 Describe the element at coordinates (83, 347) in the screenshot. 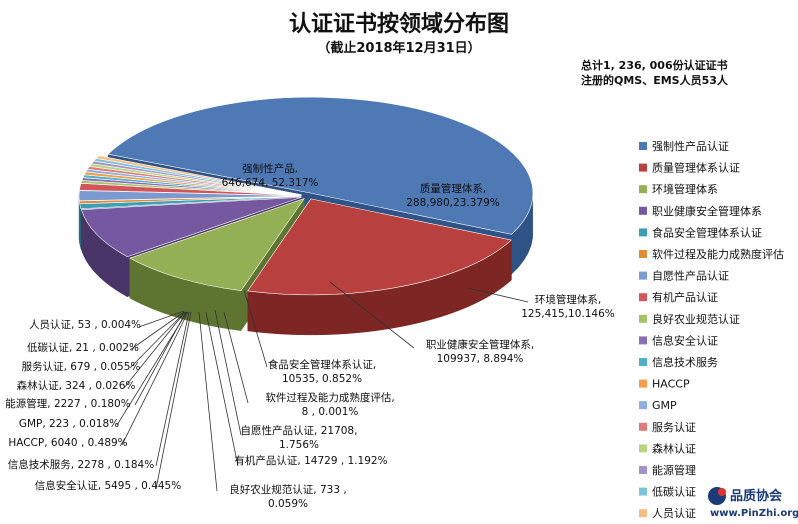

I see `data-label-17-line-1: 低碳认证, 21 , 0.002%` at that location.